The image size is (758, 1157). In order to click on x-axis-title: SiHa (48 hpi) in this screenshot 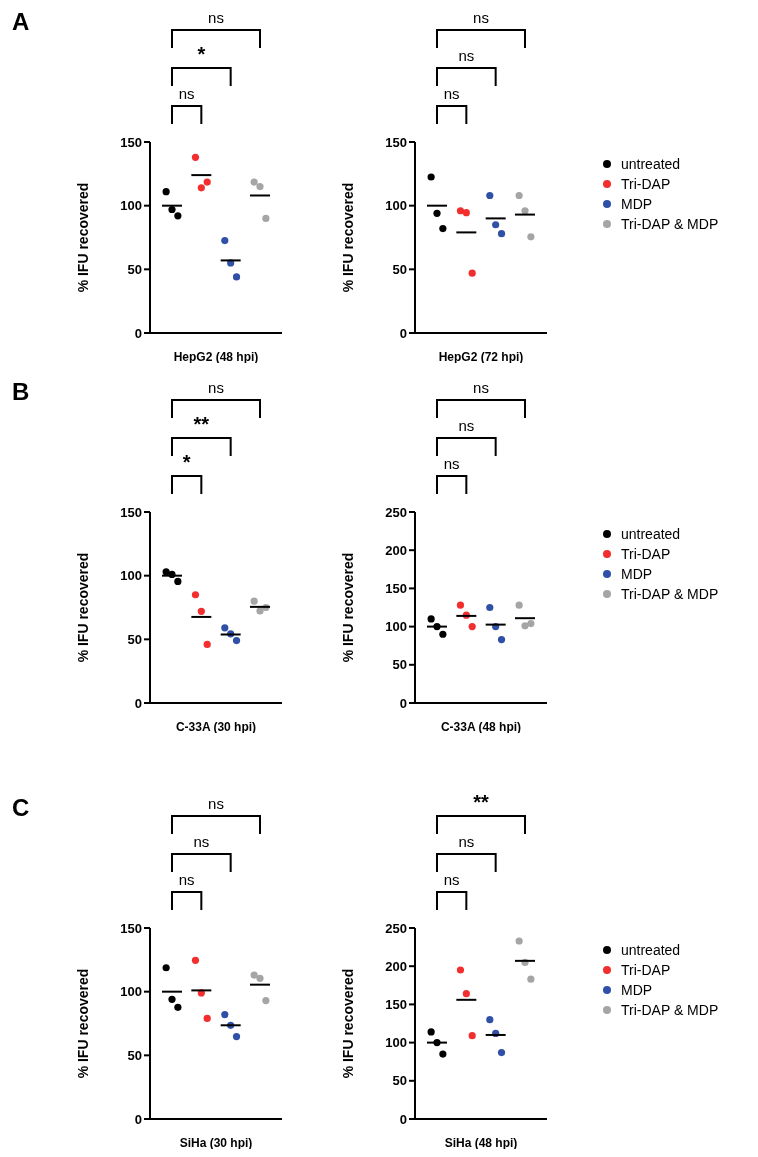, I will do `click(481, 1143)`.